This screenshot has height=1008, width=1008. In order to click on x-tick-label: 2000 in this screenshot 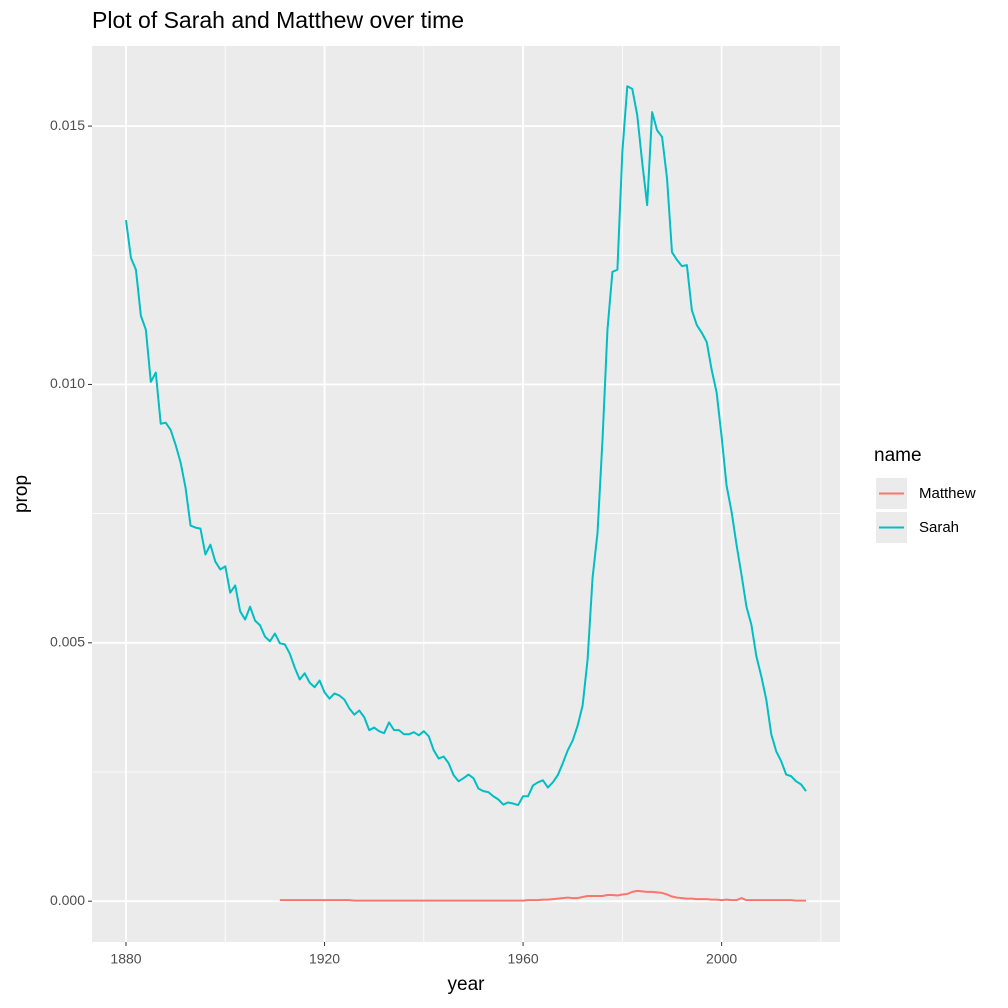, I will do `click(721, 959)`.